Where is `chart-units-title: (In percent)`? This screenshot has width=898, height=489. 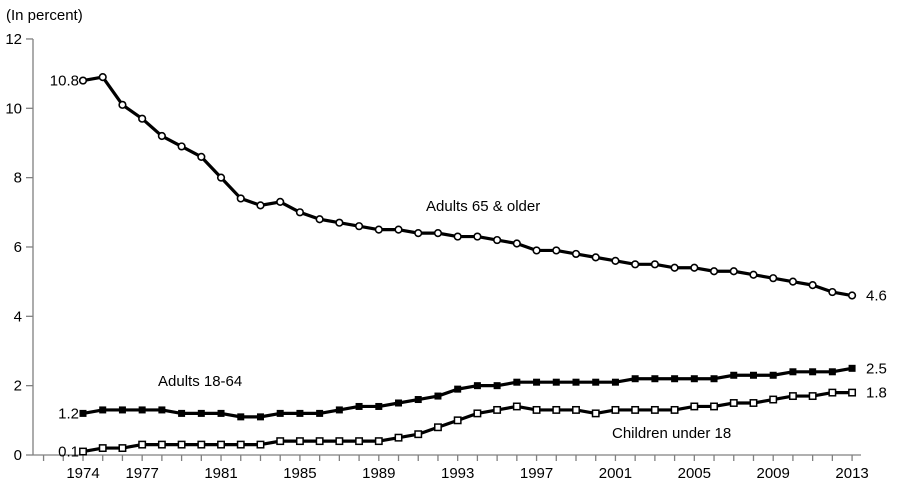 chart-units-title: (In percent) is located at coordinates (44, 15).